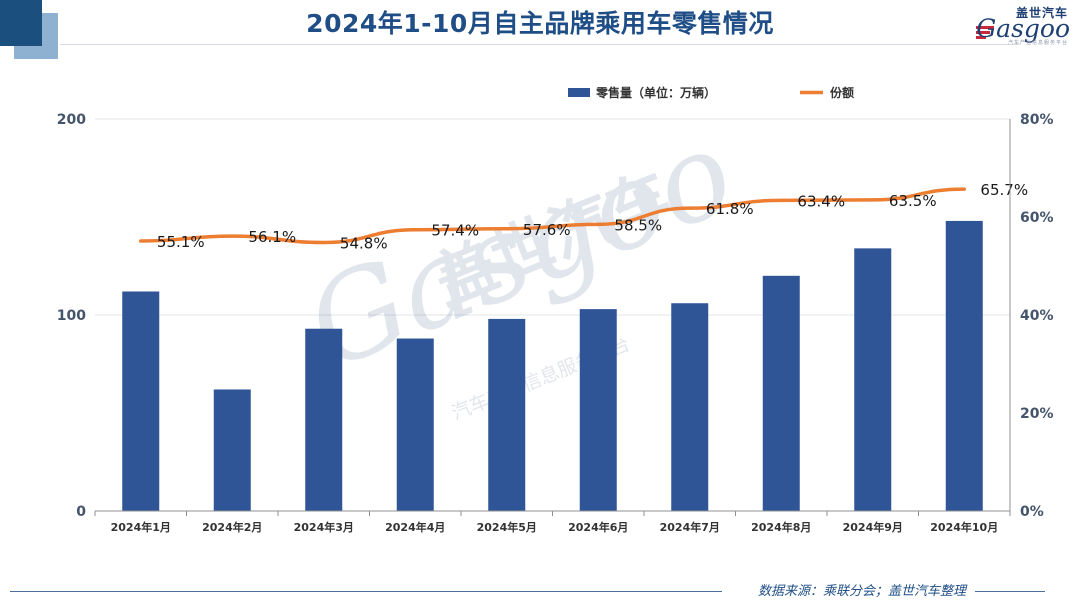  What do you see at coordinates (272, 237) in the screenshot?
I see `data-label: 56.1%` at bounding box center [272, 237].